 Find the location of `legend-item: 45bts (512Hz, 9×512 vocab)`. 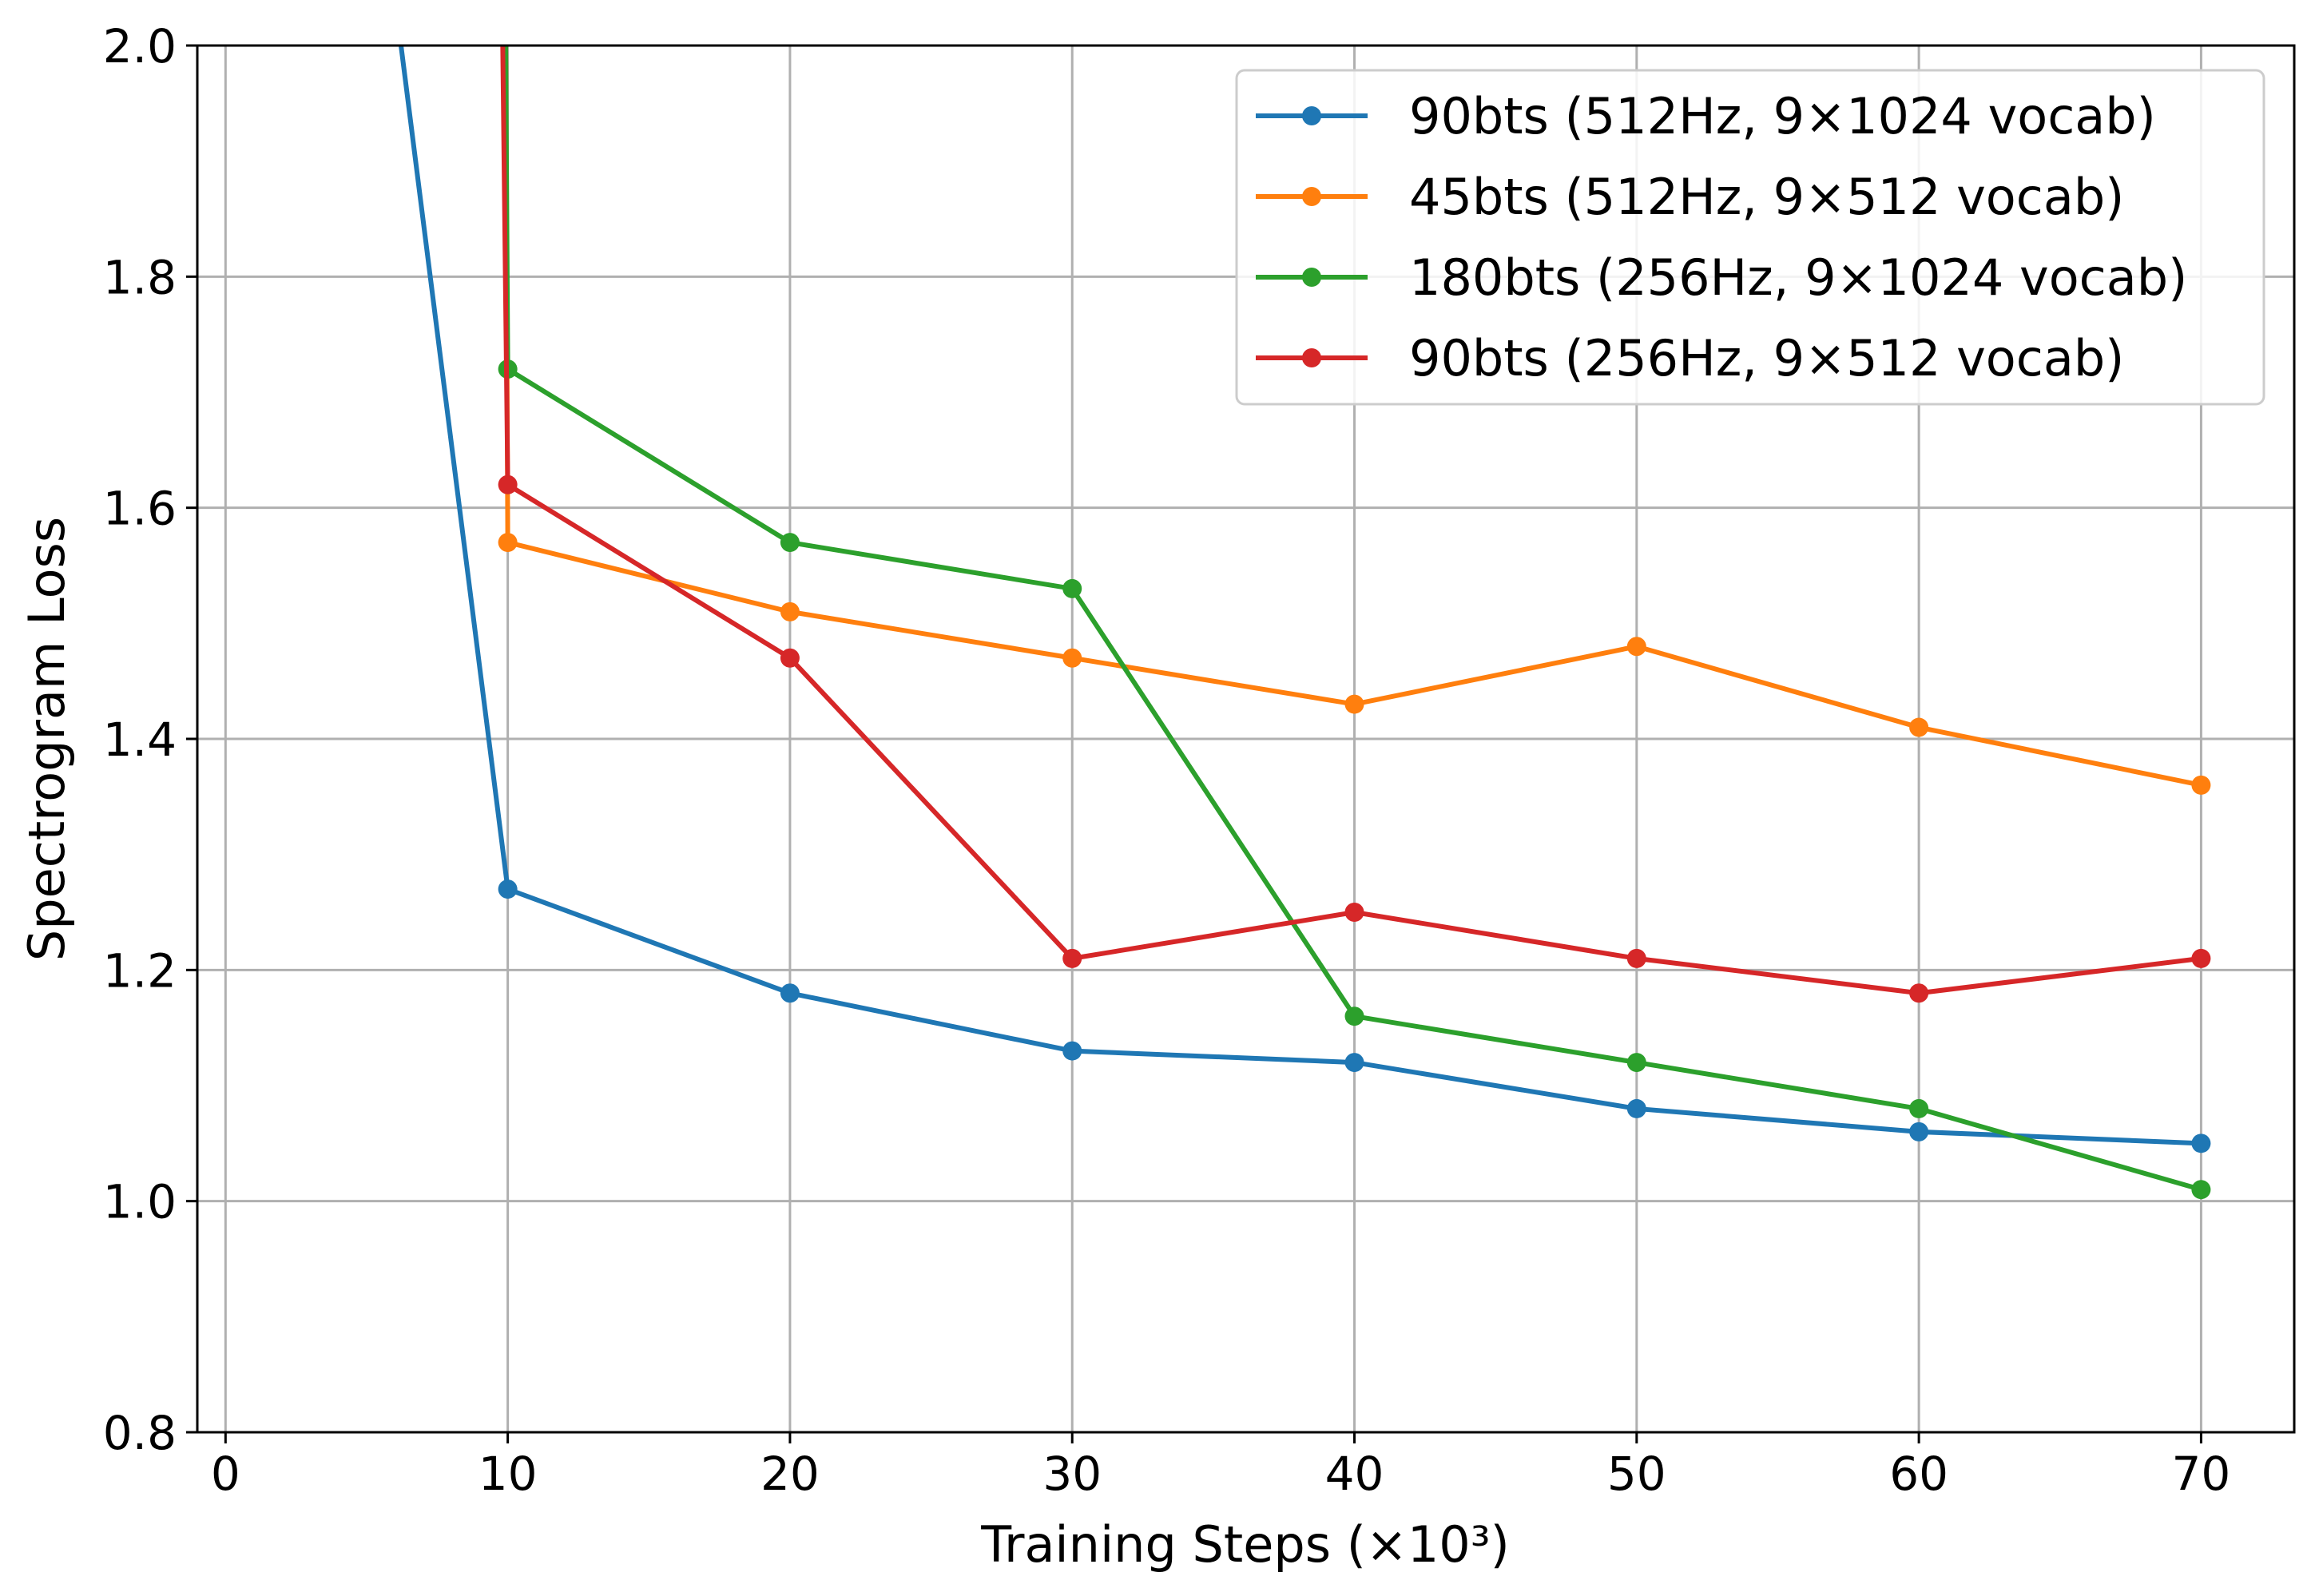

legend-item: 45bts (512Hz, 9×512 vocab) is located at coordinates (1690, 197).